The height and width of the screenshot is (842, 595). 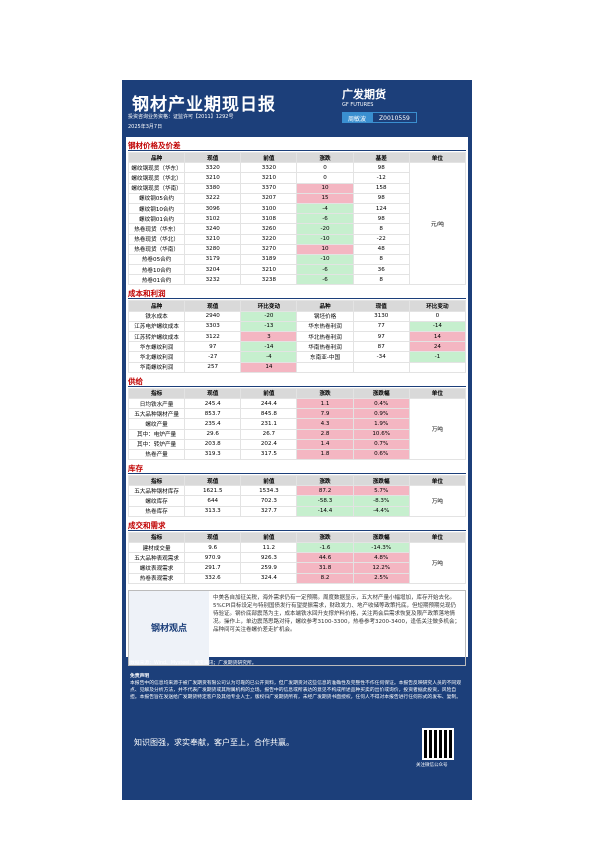 I want to click on cell: -10, so click(x=325, y=239).